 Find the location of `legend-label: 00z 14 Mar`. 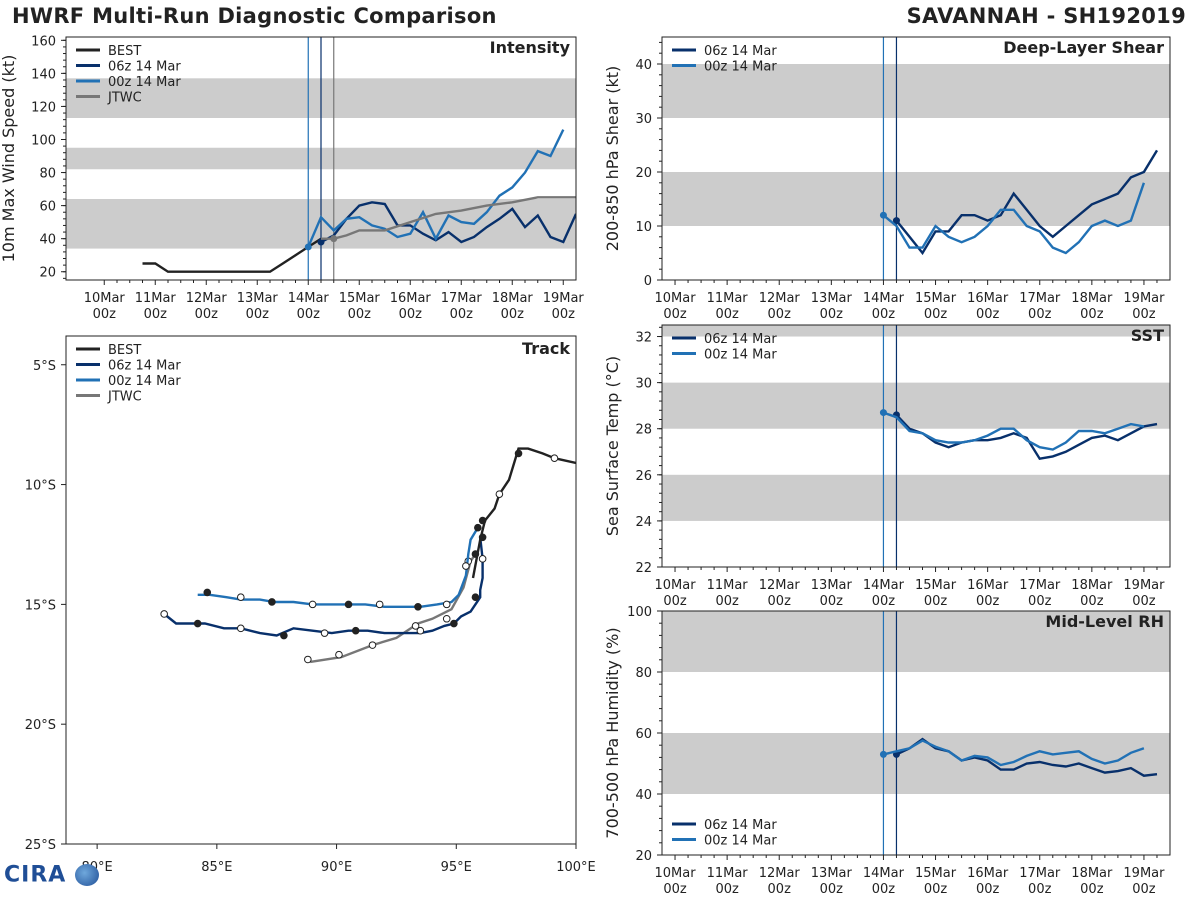

legend-label: 00z 14 Mar is located at coordinates (740, 67).